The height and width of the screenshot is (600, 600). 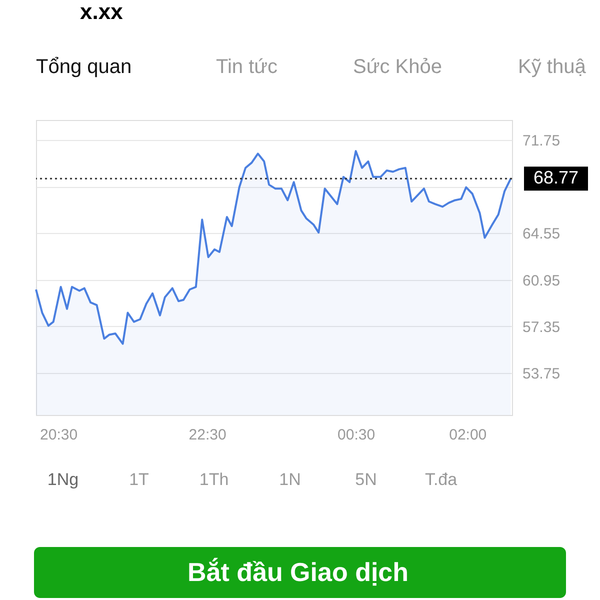 I want to click on text: T.đa, so click(x=441, y=479).